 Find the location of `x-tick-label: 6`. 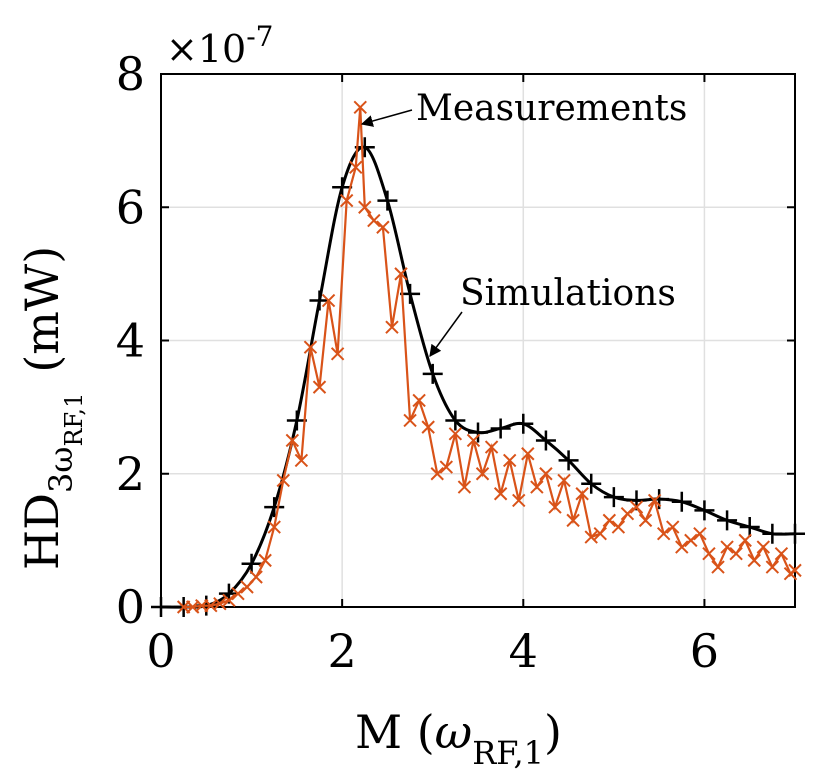

x-tick-label: 6 is located at coordinates (704, 651).